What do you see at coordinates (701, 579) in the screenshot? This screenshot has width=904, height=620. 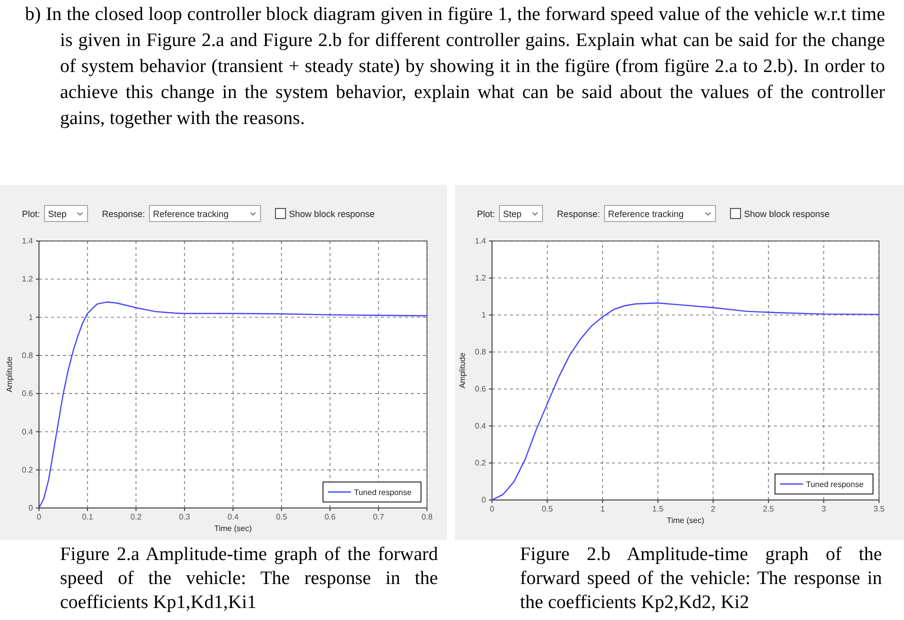 I see `caption: Figure 2.b Amplitude-time graph of the forward speed of the vehicle: The response in the coefficients Kp2,Kd2, Ki2` at bounding box center [701, 579].